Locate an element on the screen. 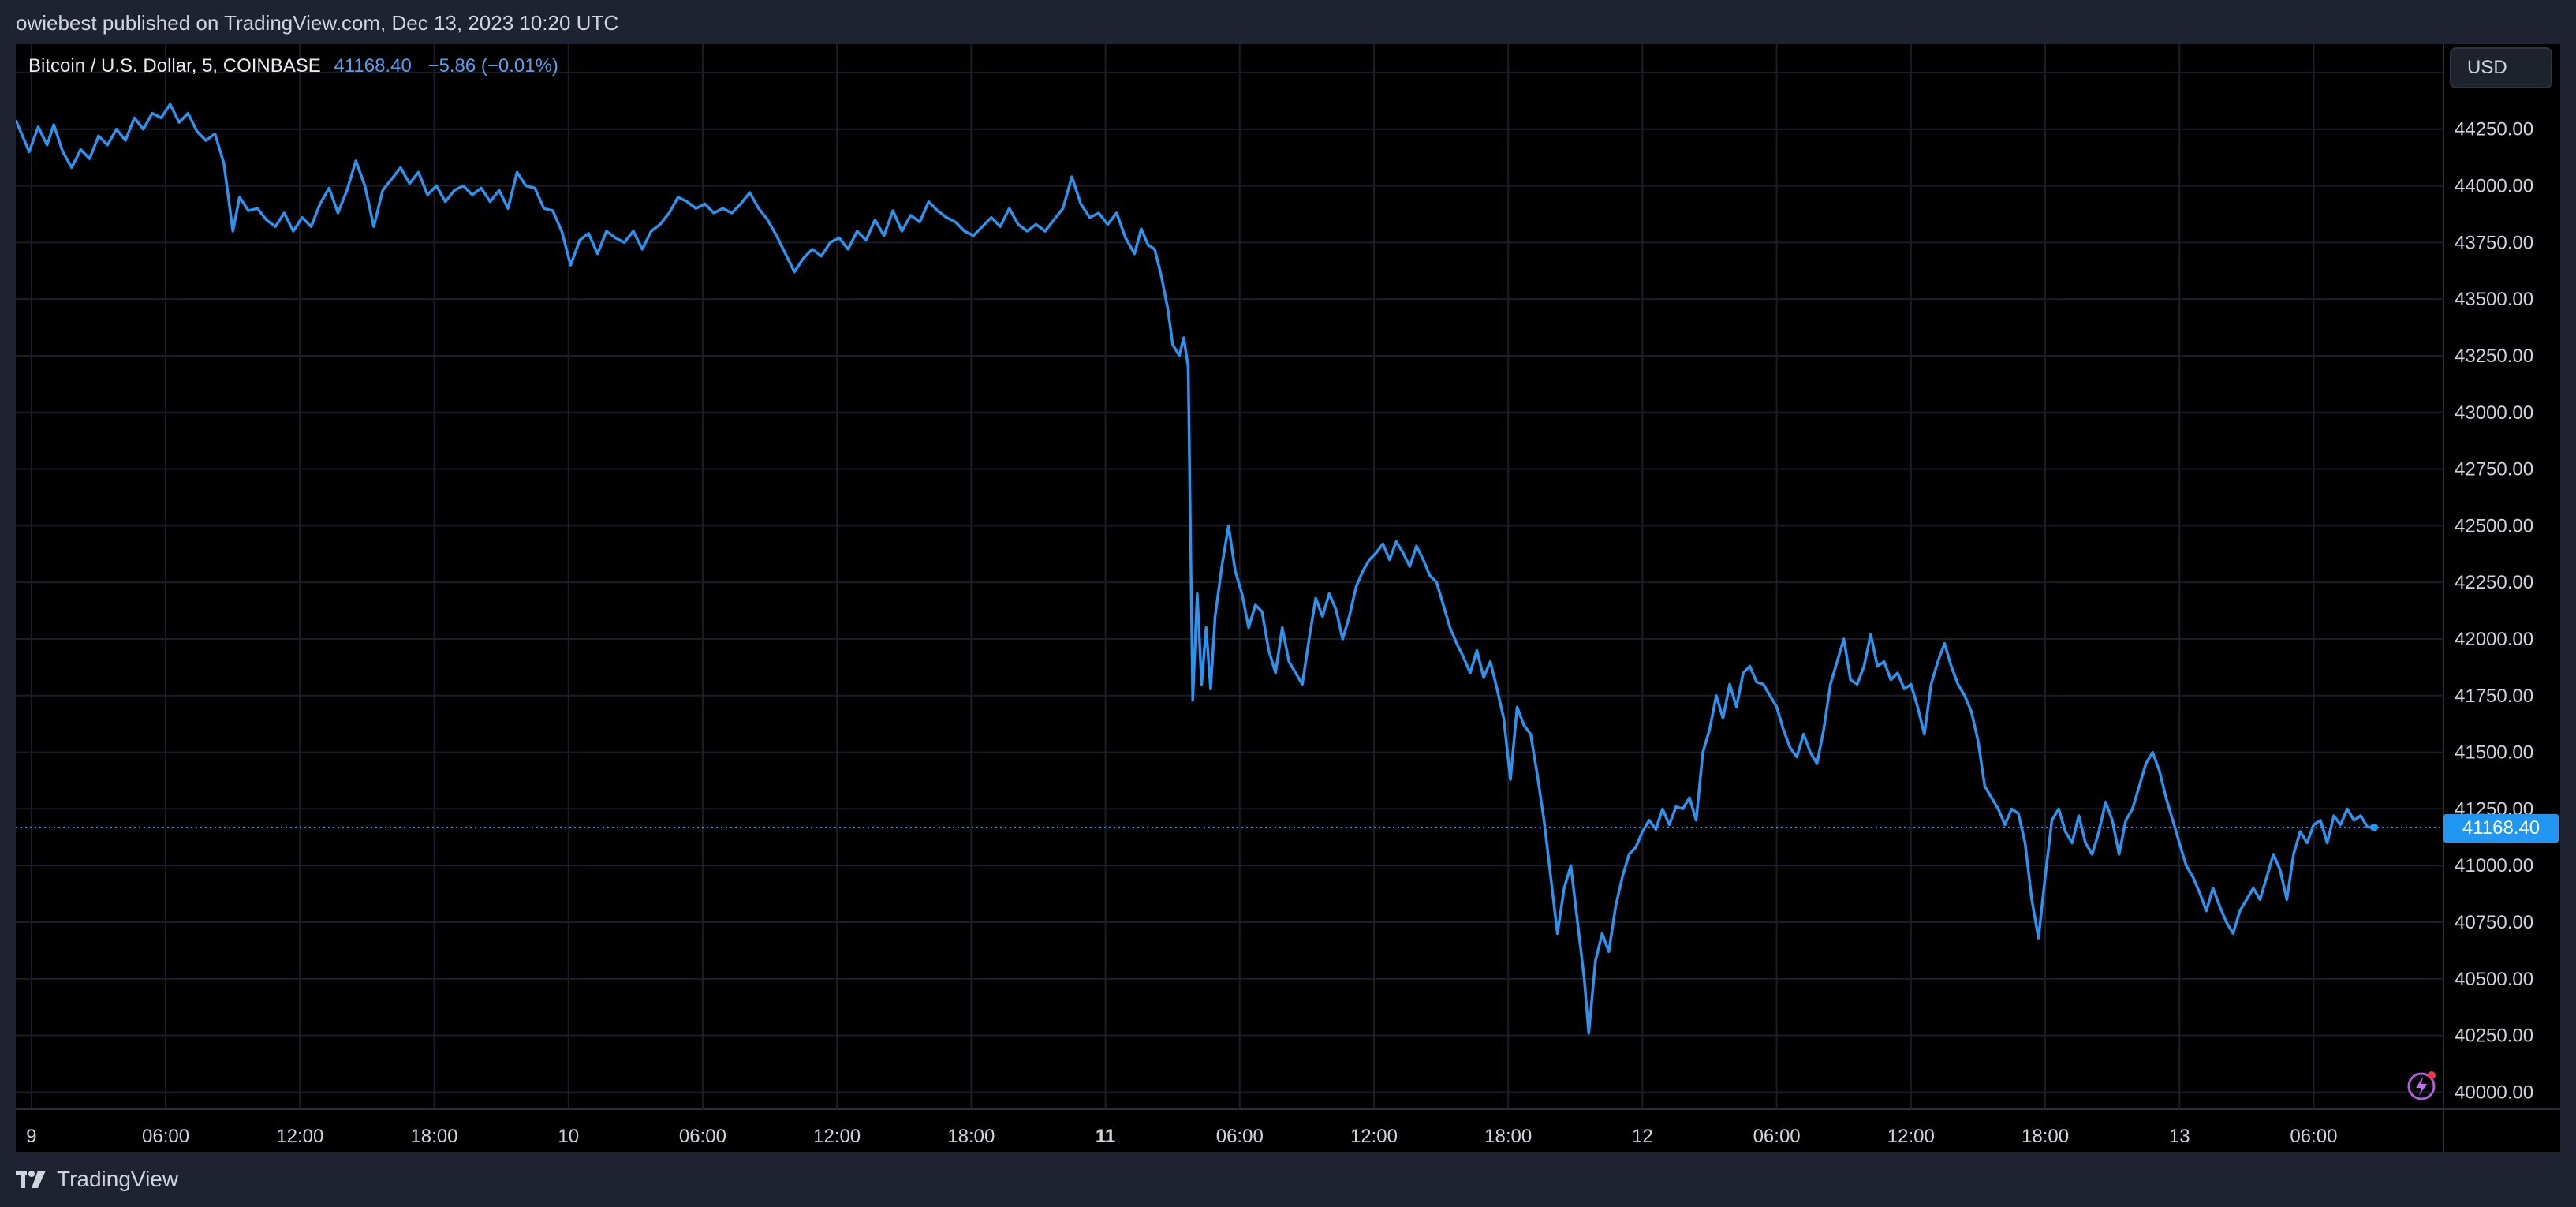 The width and height of the screenshot is (2576, 1207). symbol-name: Bitcoin / U.S. Dollar, 5, COINBASE is located at coordinates (174, 66).